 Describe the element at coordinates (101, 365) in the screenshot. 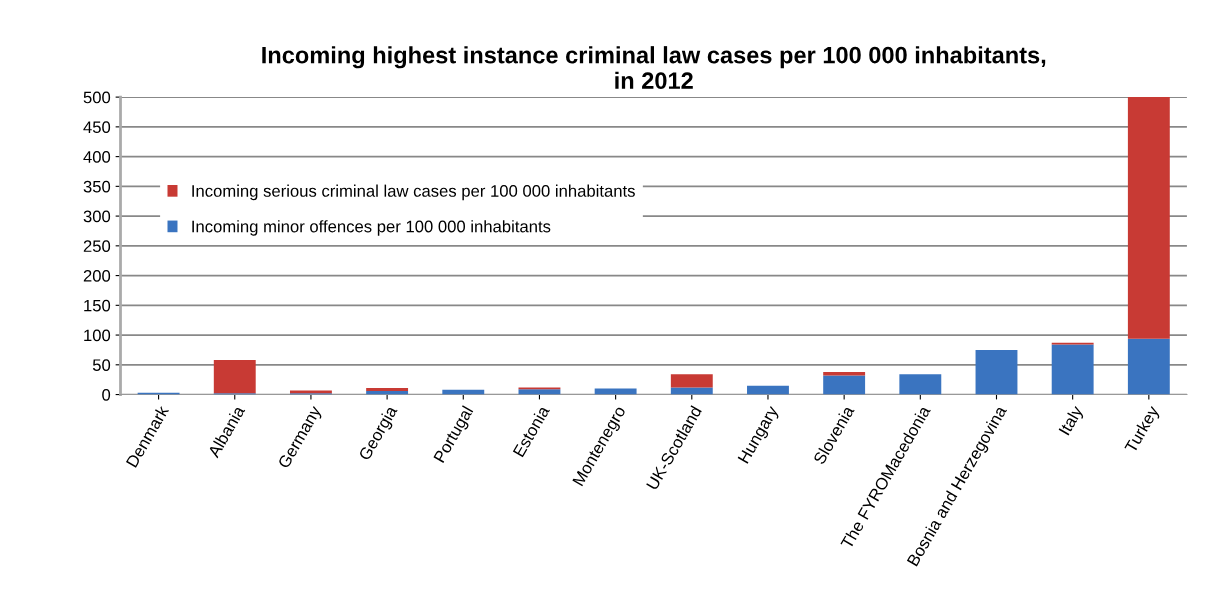

I see `y-tick-label: 50` at that location.